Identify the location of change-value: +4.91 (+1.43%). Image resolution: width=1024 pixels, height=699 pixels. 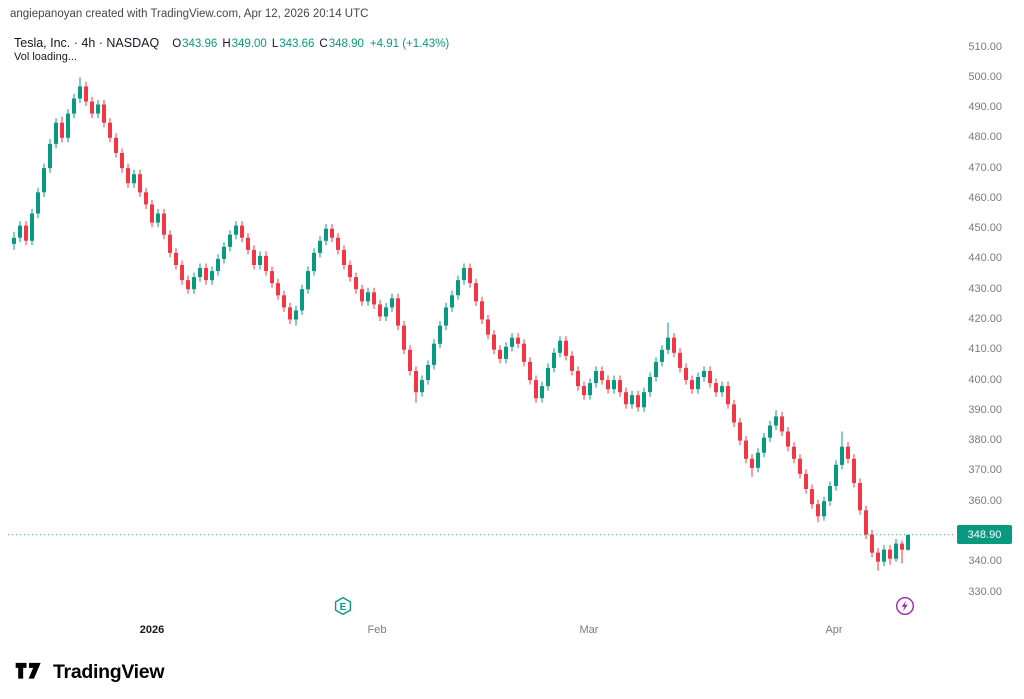
(409, 44).